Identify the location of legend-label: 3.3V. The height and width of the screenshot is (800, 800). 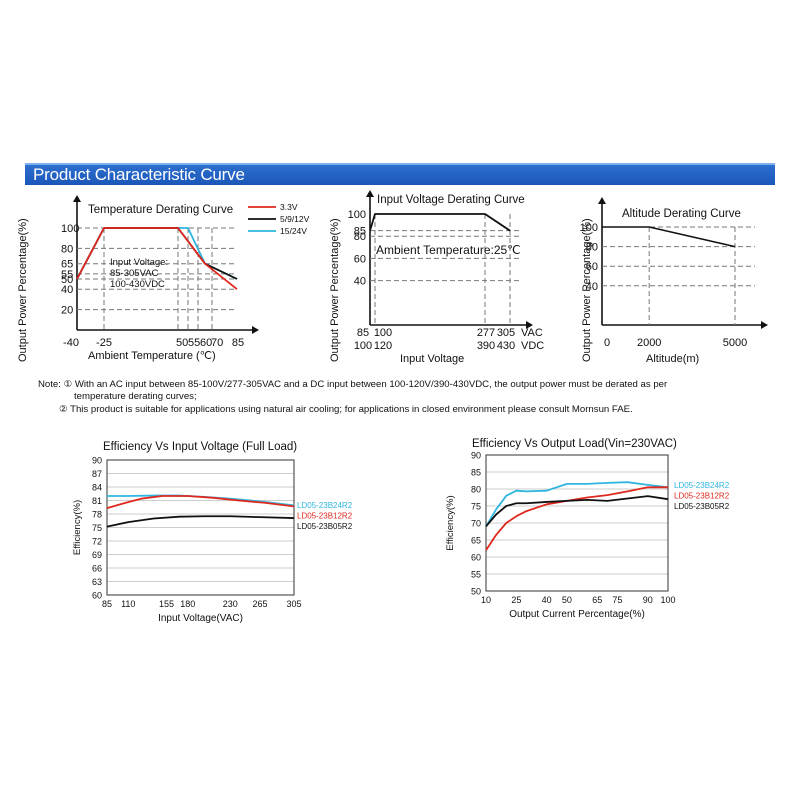
(289, 207).